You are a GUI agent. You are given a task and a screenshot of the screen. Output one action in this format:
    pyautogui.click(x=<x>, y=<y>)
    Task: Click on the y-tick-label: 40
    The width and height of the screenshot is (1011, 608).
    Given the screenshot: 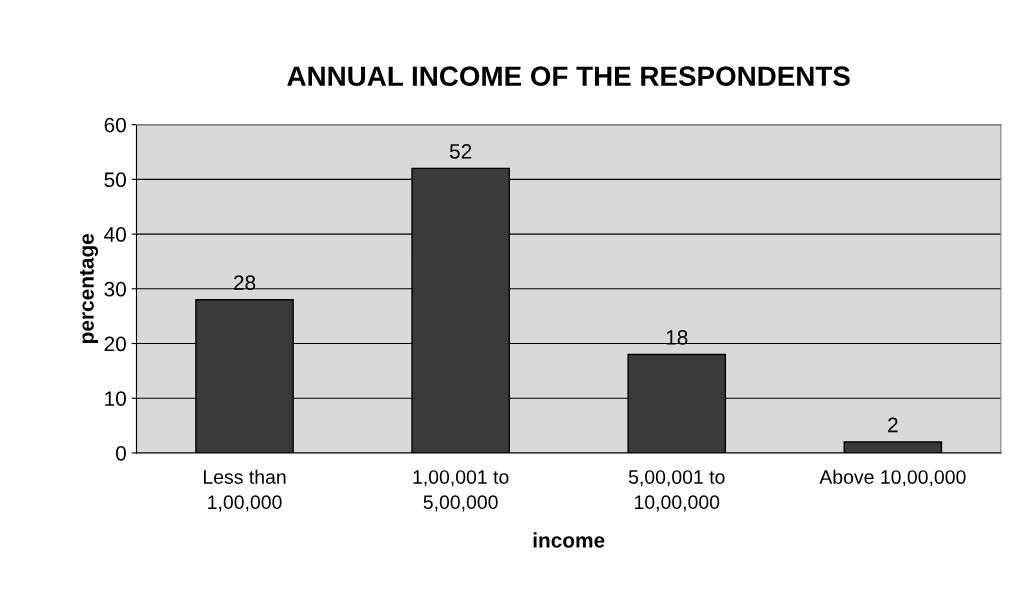 What is the action you would take?
    pyautogui.click(x=115, y=234)
    